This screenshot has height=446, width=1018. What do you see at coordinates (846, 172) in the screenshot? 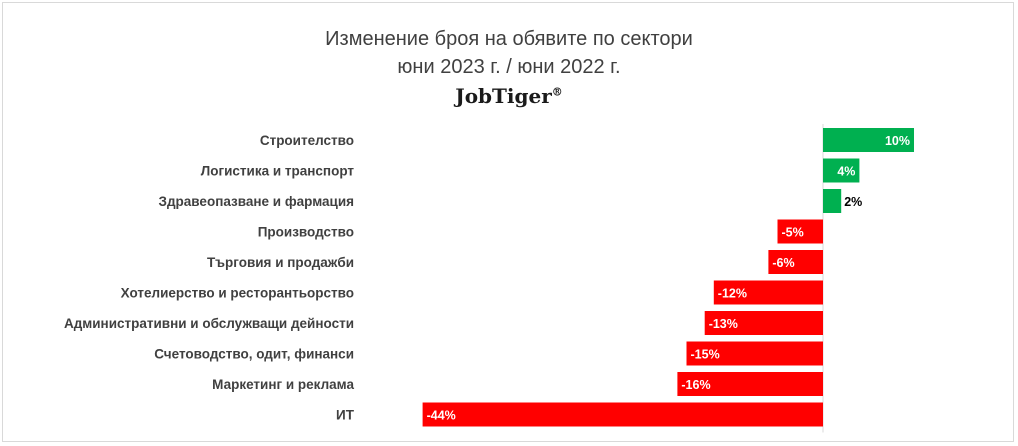
I see `data-label: 4%` at bounding box center [846, 172].